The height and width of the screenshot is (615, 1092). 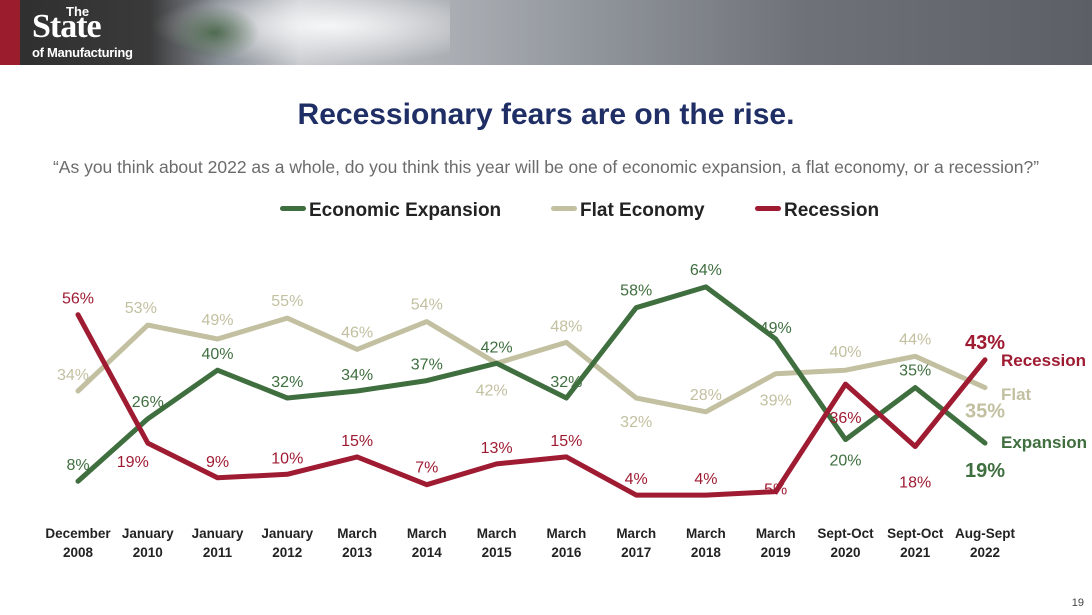 What do you see at coordinates (427, 543) in the screenshot?
I see `x-tick-label-5: March 2014` at bounding box center [427, 543].